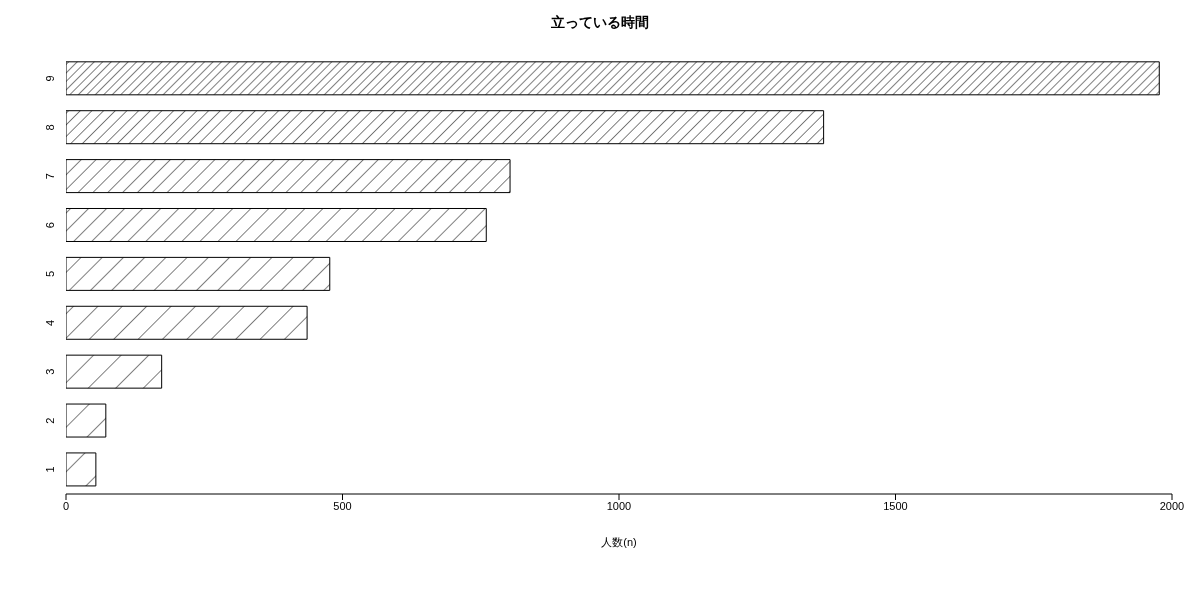 This screenshot has height=600, width=1200. What do you see at coordinates (50, 78) in the screenshot?
I see `y-tick-label: 9` at bounding box center [50, 78].